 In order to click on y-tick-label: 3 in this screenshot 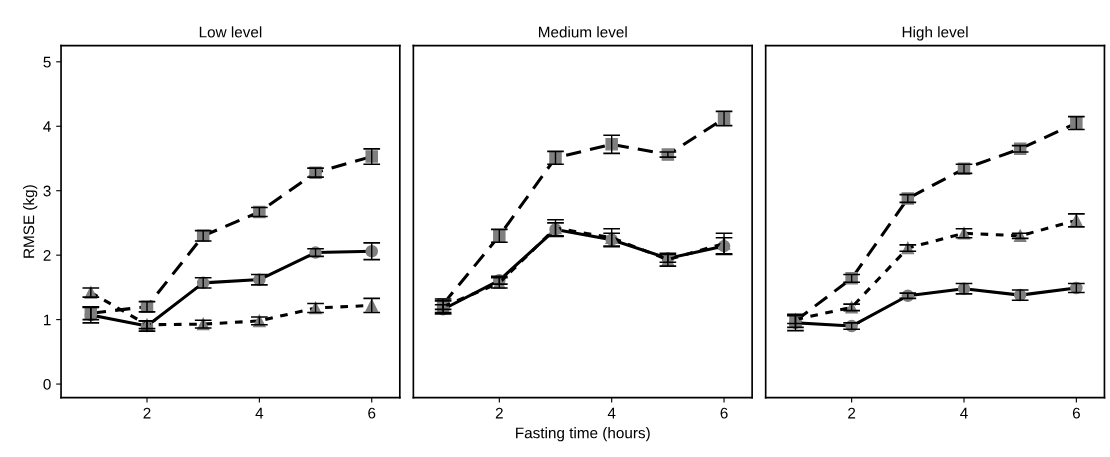, I will do `click(47, 191)`.